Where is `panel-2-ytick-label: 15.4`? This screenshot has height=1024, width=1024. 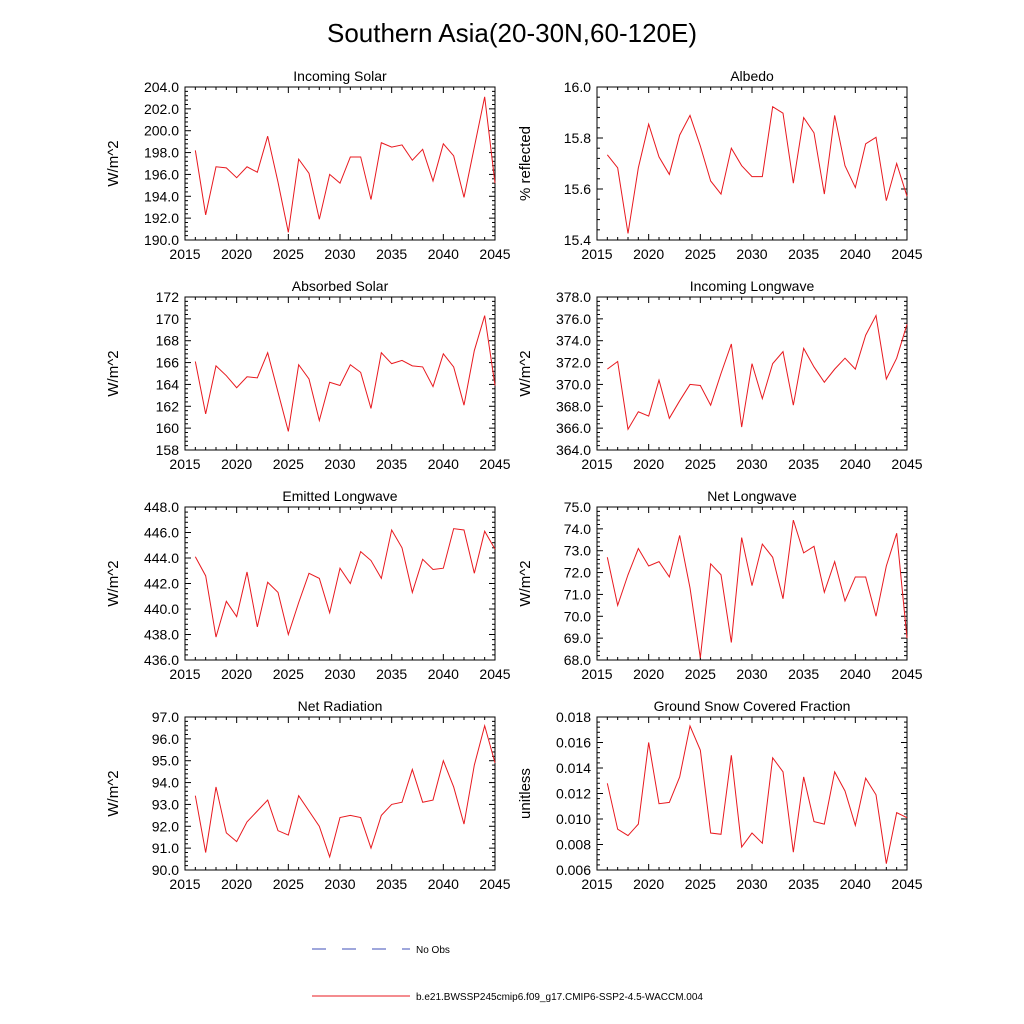 panel-2-ytick-label: 15.4 is located at coordinates (577, 240).